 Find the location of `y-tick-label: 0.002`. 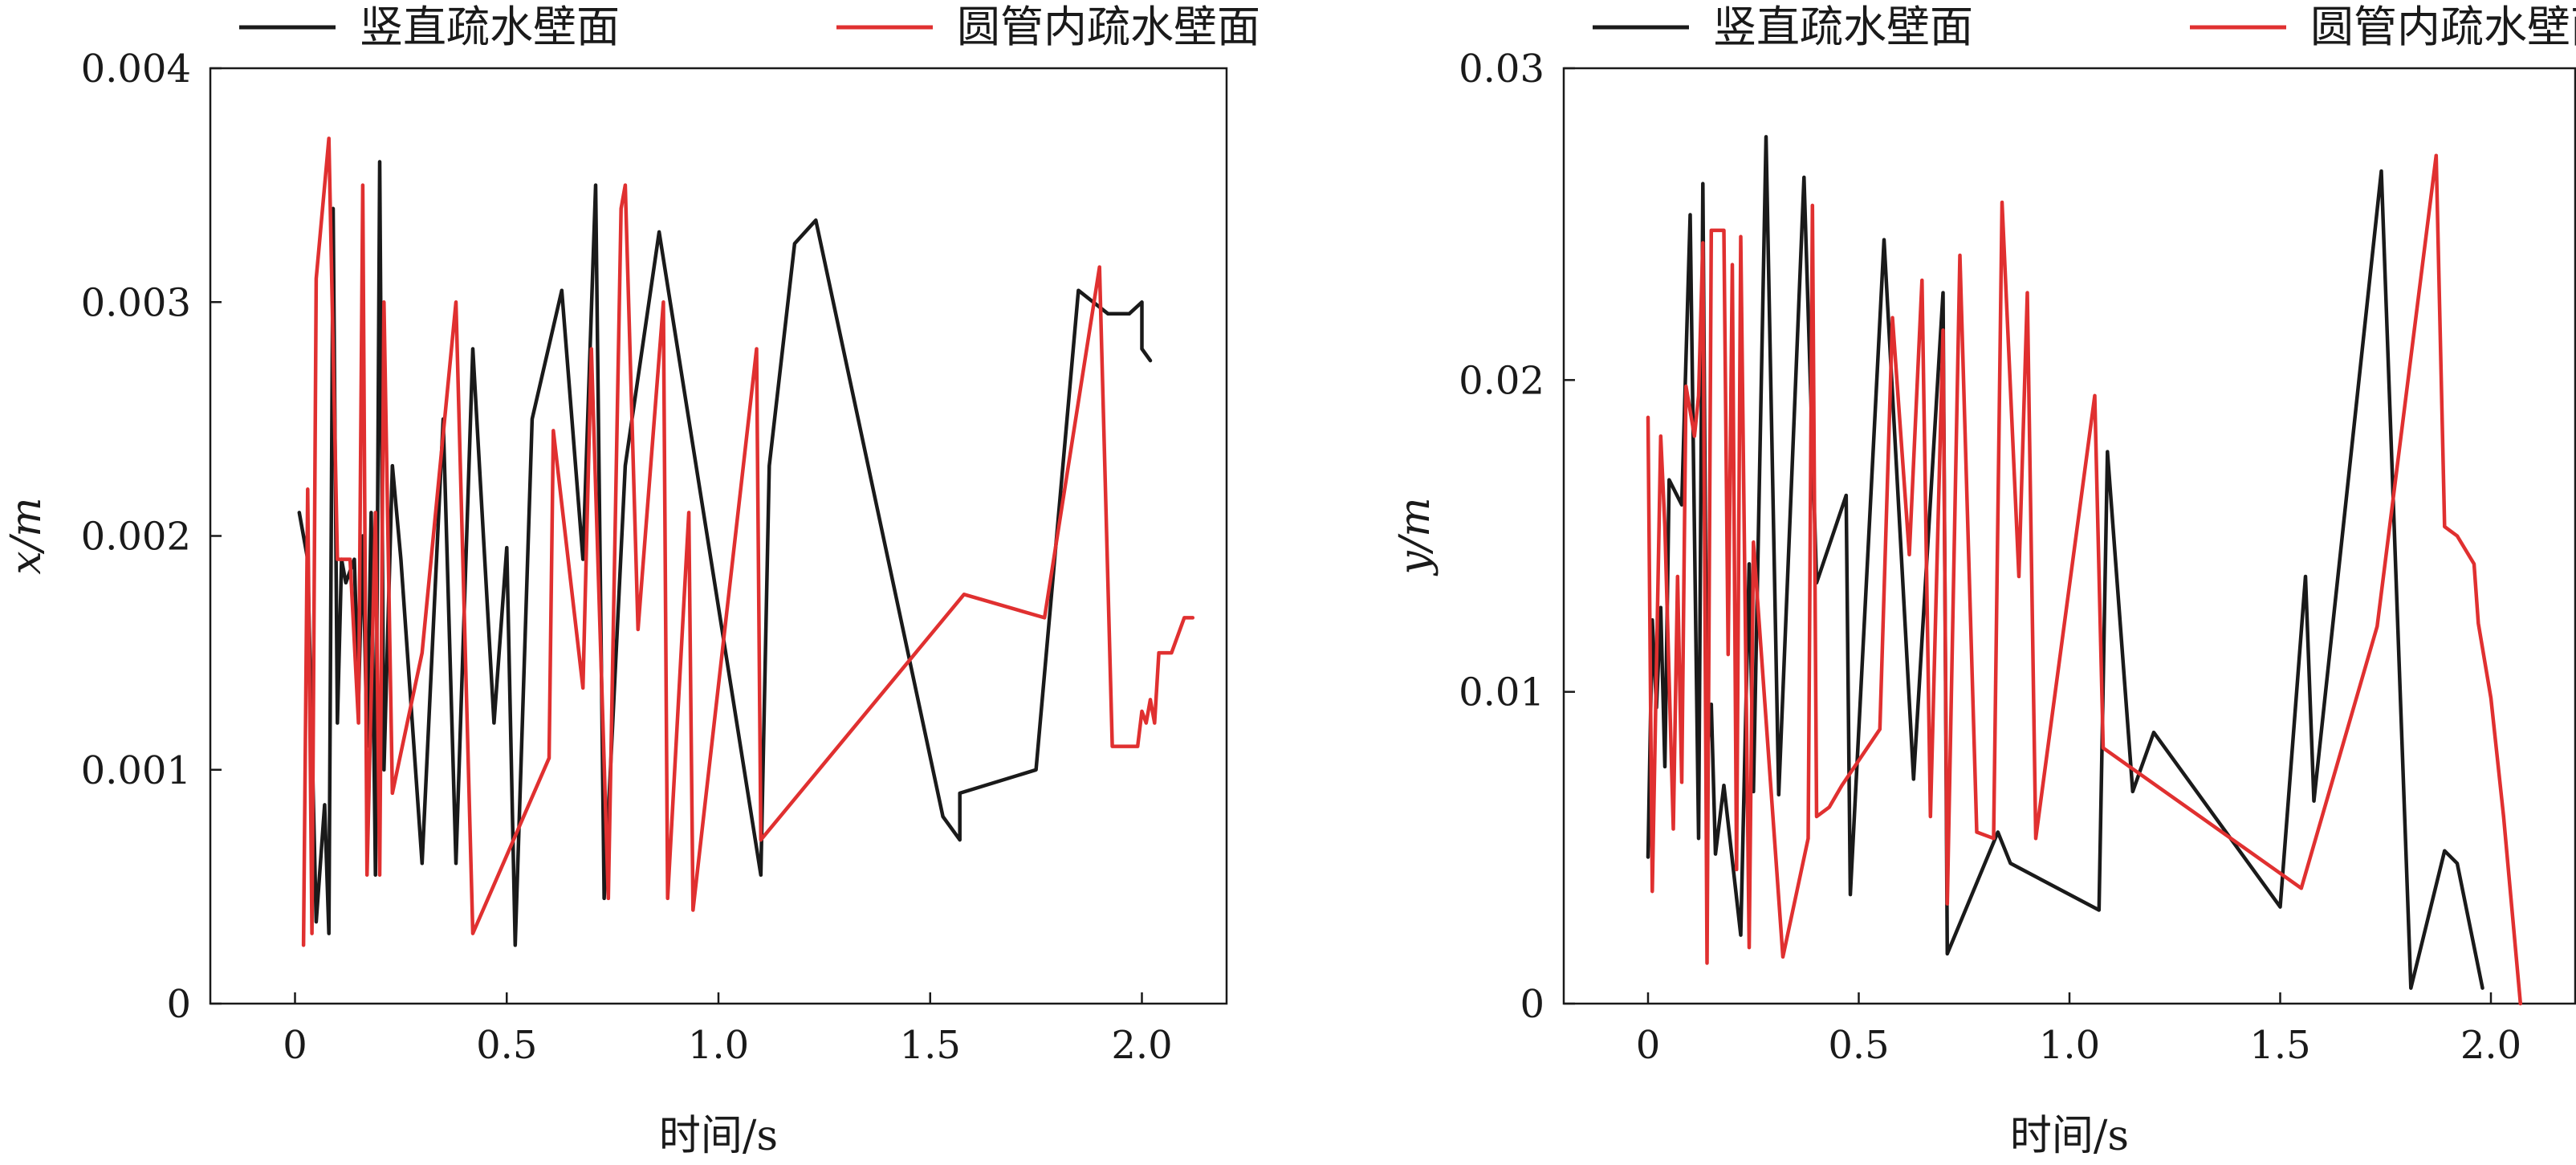

y-tick-label: 0.002 is located at coordinates (136, 537).